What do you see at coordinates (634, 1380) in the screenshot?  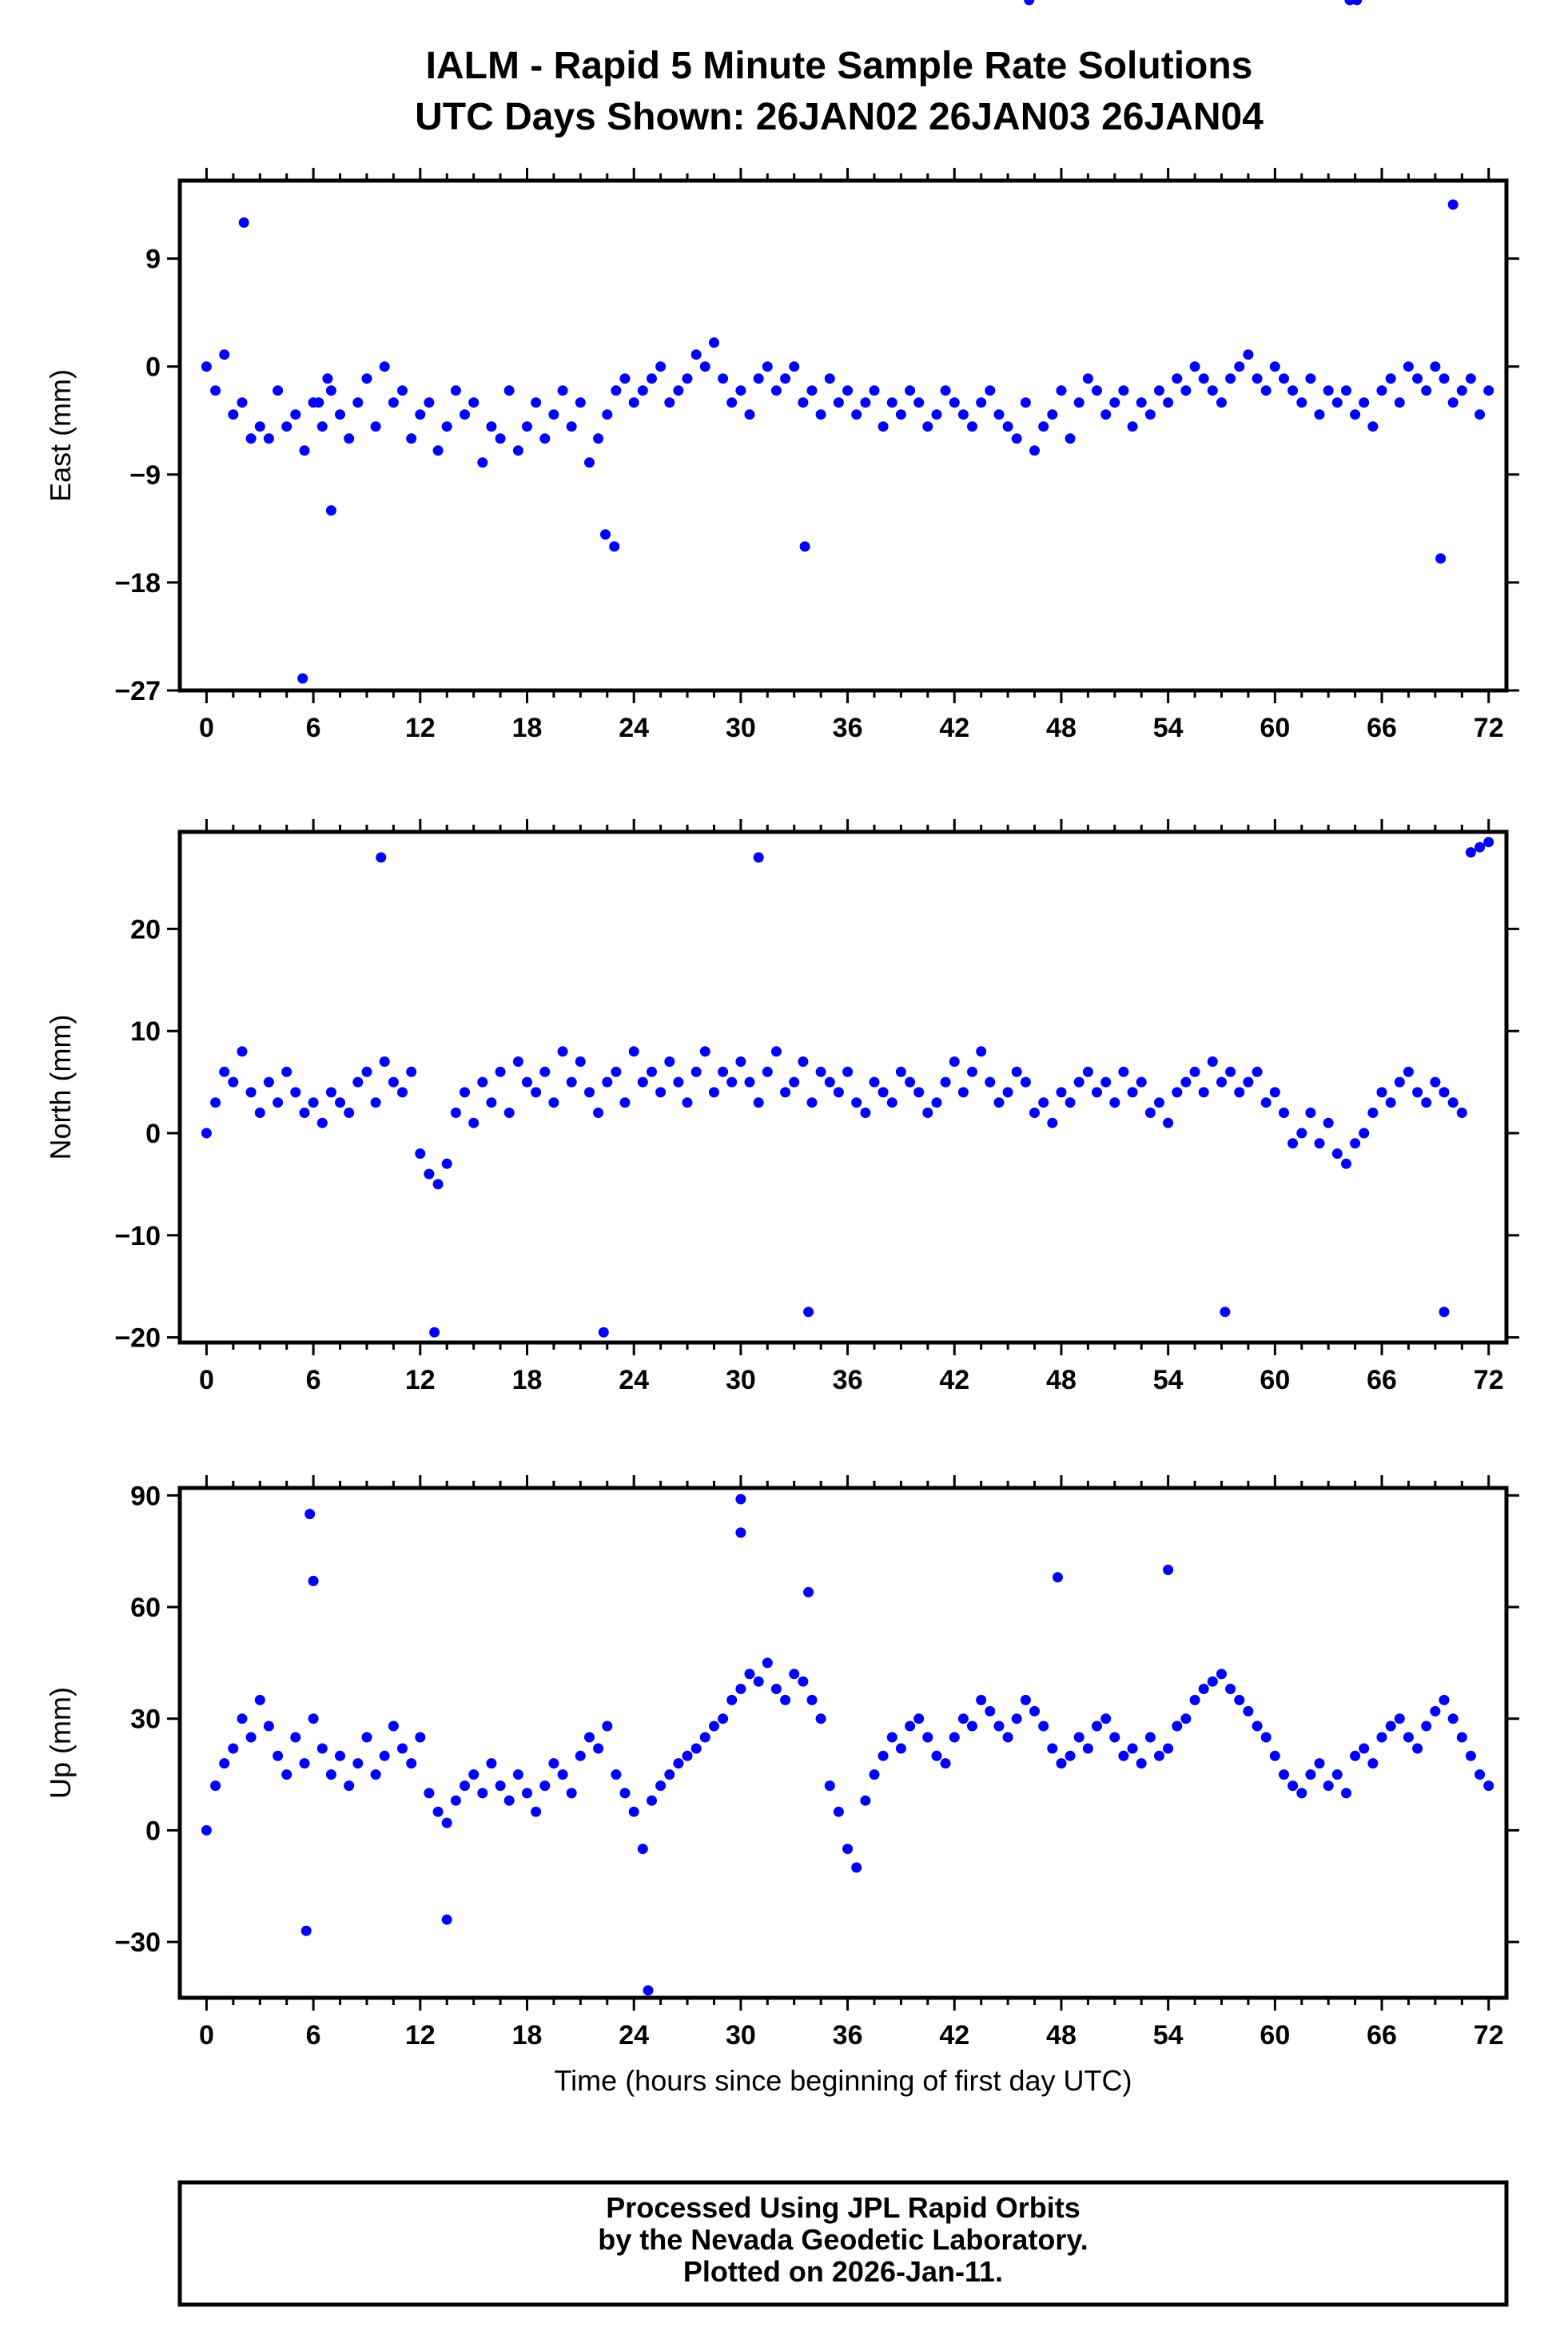 I see `north-x-tick-label: 24` at bounding box center [634, 1380].